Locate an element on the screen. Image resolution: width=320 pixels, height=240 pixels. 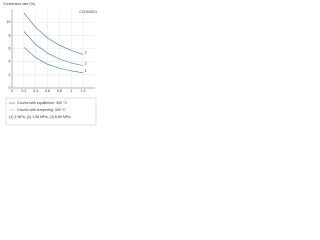
y-axis-label: Conversion rate (%) is located at coordinates (19, 4).